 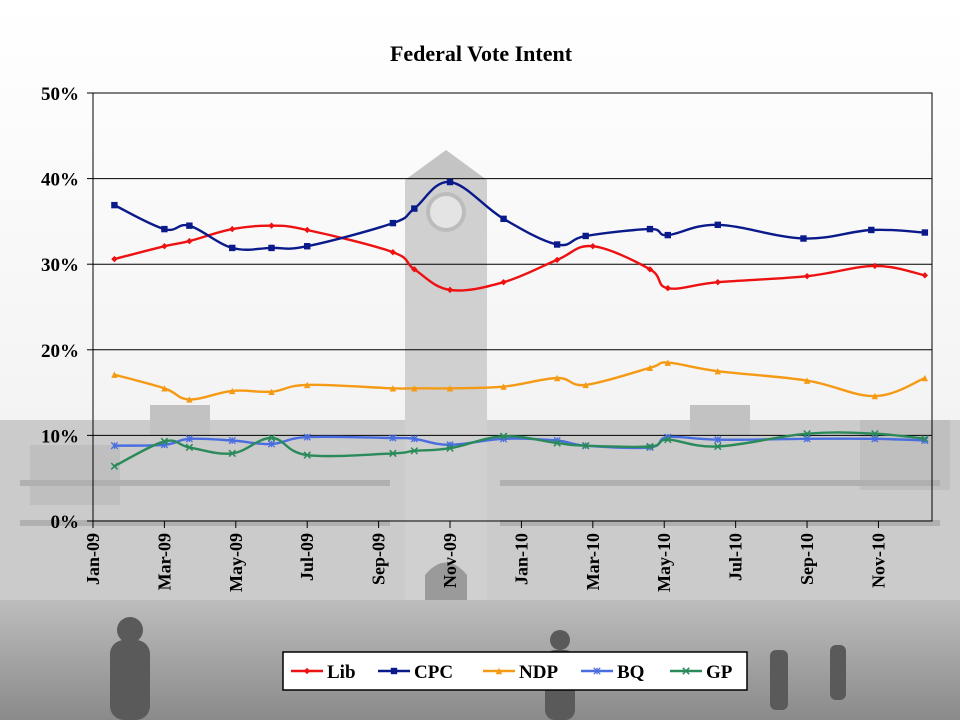 I want to click on y-tick-label: 0%, so click(x=65, y=522).